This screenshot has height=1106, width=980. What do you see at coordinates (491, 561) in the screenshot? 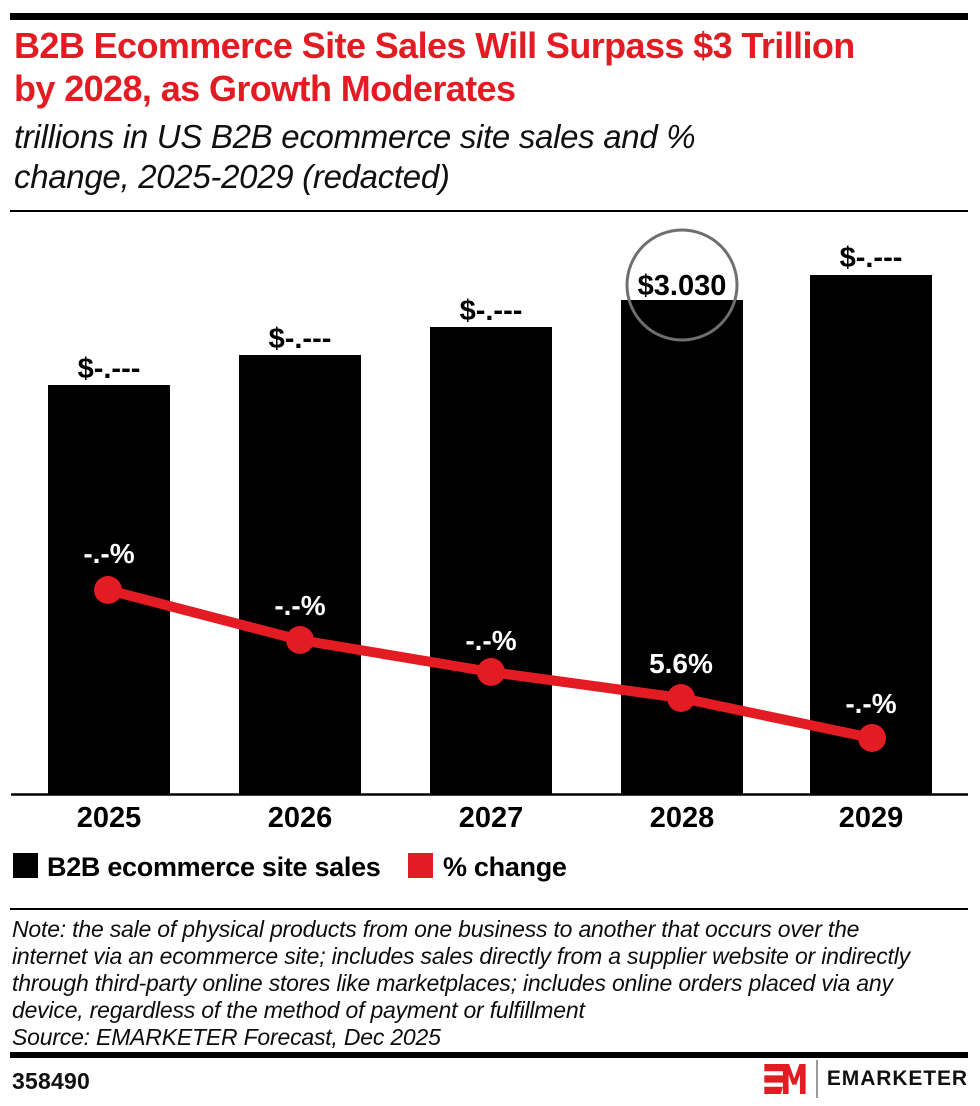
I see `bar-2027` at bounding box center [491, 561].